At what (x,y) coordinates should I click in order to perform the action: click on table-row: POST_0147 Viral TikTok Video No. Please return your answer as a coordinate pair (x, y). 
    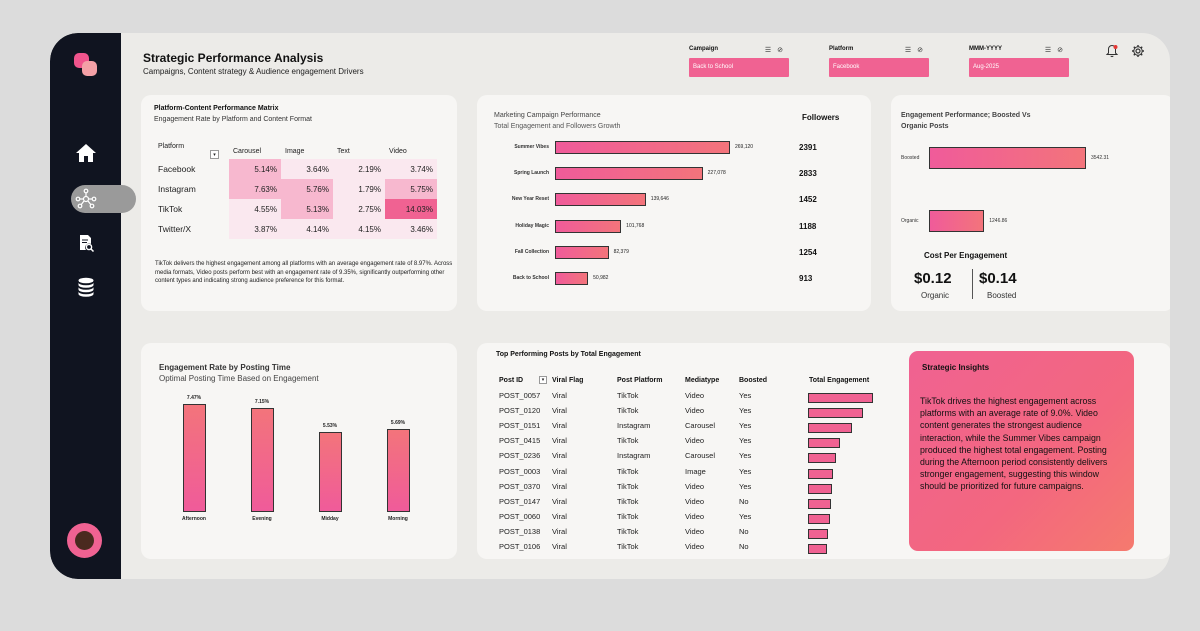
    Looking at the image, I should click on (677, 504).